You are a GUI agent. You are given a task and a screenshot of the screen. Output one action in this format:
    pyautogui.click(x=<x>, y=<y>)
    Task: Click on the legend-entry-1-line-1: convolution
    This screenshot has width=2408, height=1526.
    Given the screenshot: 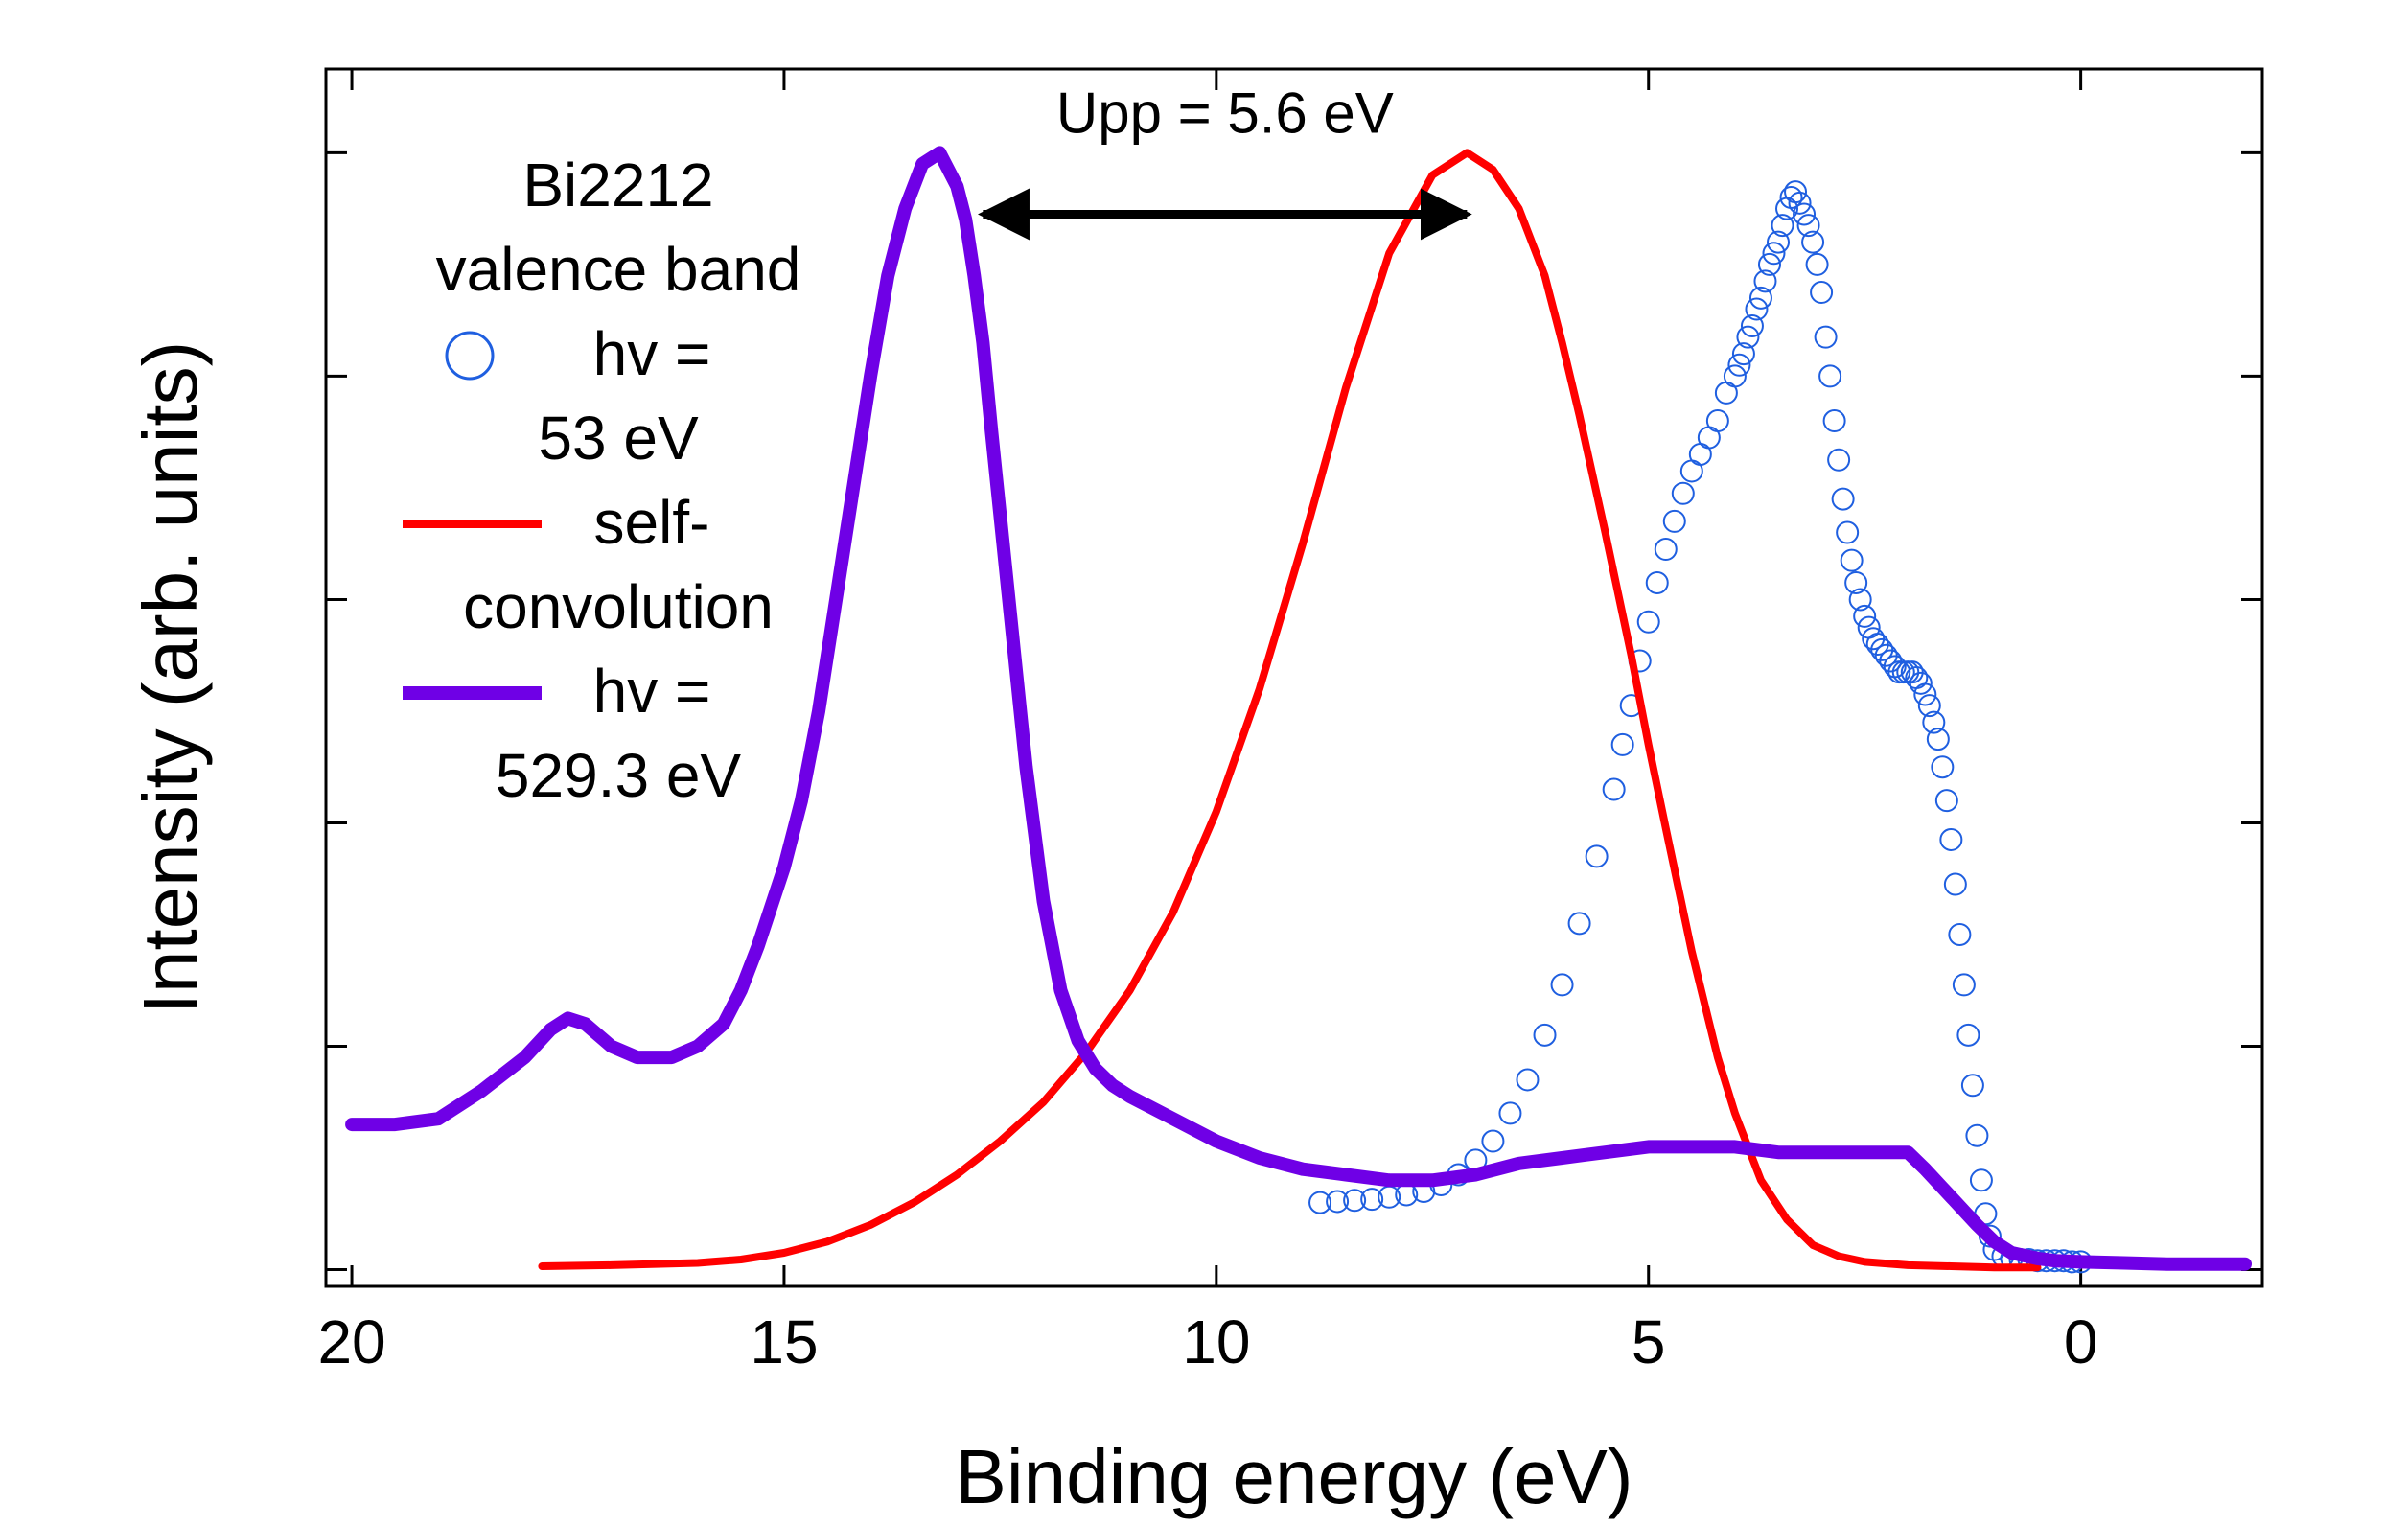 What is the action you would take?
    pyautogui.click(x=618, y=606)
    